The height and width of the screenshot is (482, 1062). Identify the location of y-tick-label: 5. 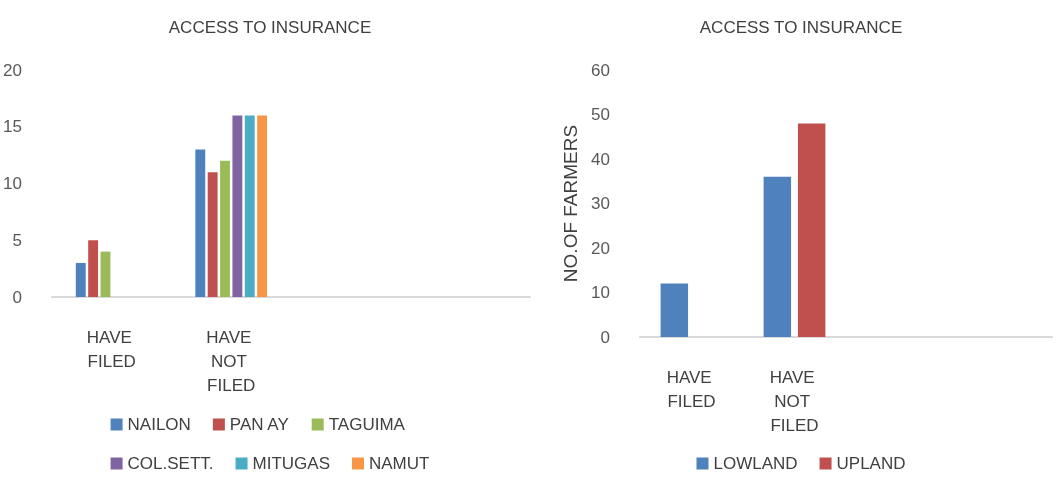
(17, 240).